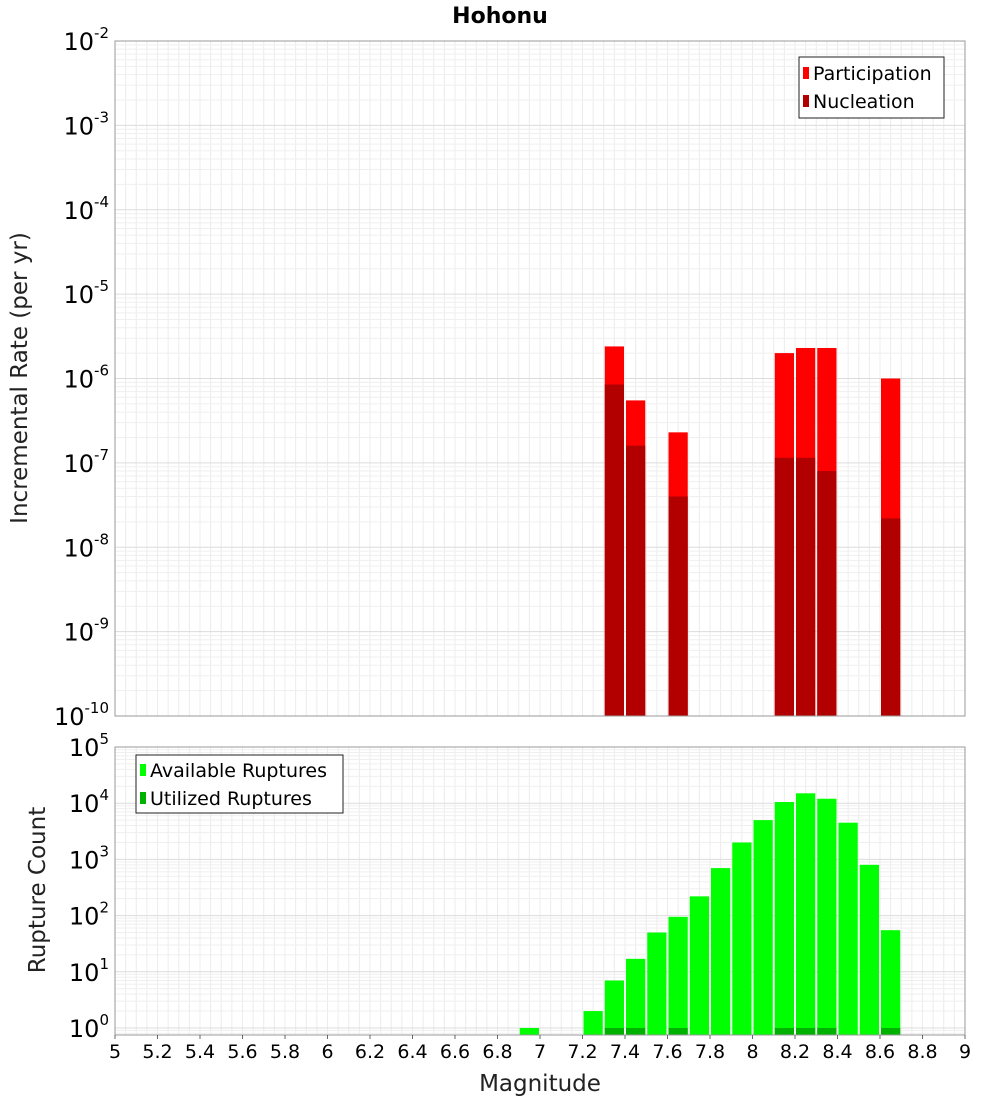 Image resolution: width=1000 pixels, height=1100 pixels. I want to click on x-tick-label: 6, so click(327, 1052).